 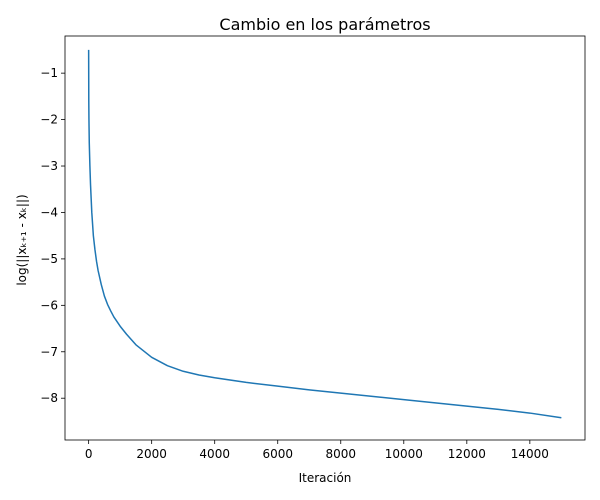 I want to click on x-tick-label: 8000, so click(x=340, y=454).